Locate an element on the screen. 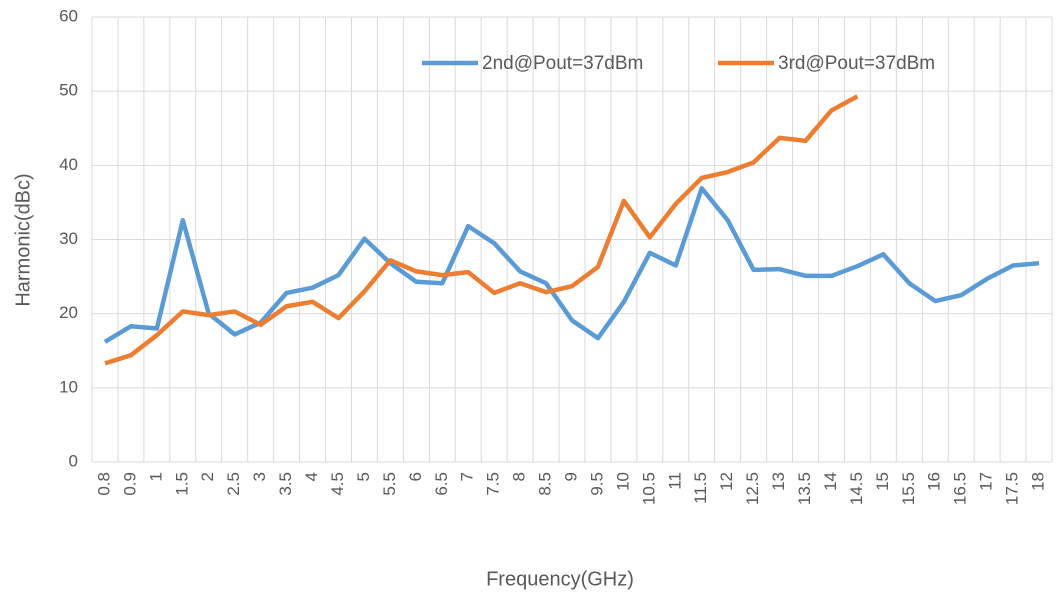 The height and width of the screenshot is (603, 1057). x-tick-label: 8 is located at coordinates (519, 476).